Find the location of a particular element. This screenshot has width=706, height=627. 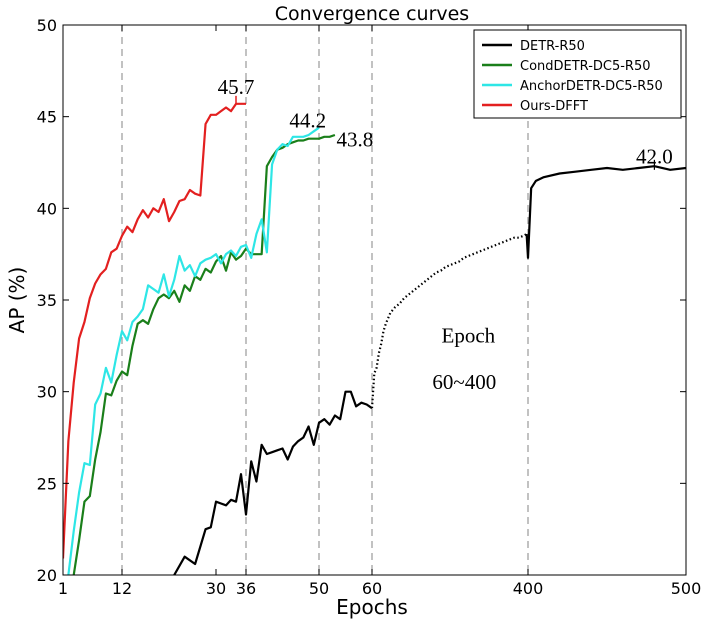

y-axis-label: AP (%) is located at coordinates (17, 300).